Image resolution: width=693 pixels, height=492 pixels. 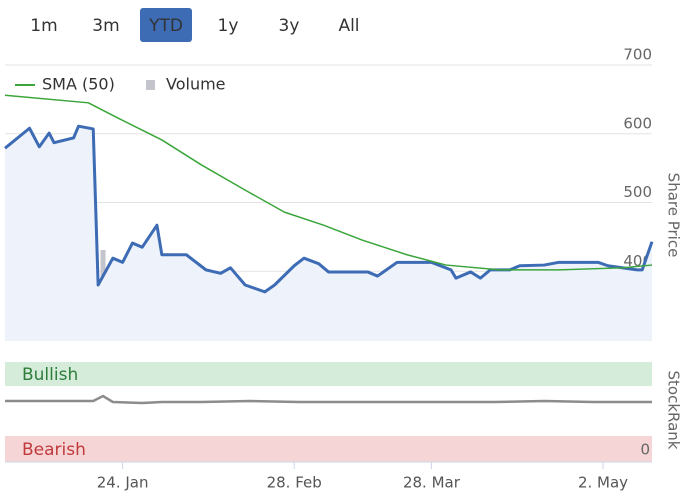 What do you see at coordinates (328, 449) in the screenshot?
I see `bearish-band` at bounding box center [328, 449].